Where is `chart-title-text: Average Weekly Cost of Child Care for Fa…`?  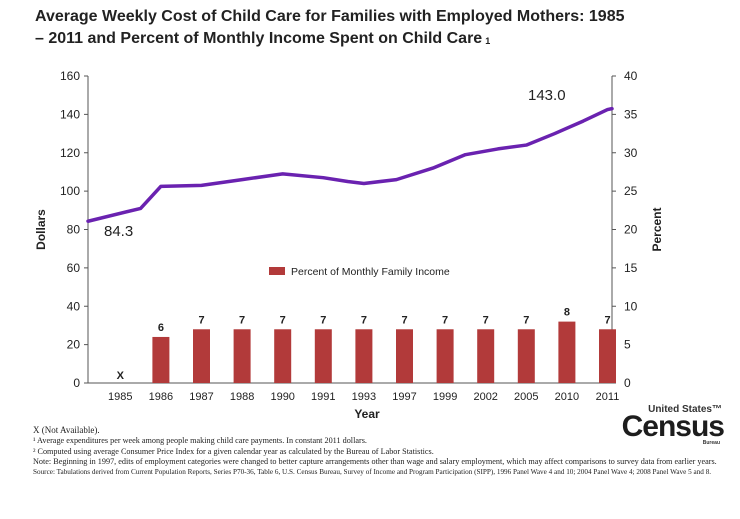 chart-title-text: Average Weekly Cost of Child Care for Fa… is located at coordinates (330, 27).